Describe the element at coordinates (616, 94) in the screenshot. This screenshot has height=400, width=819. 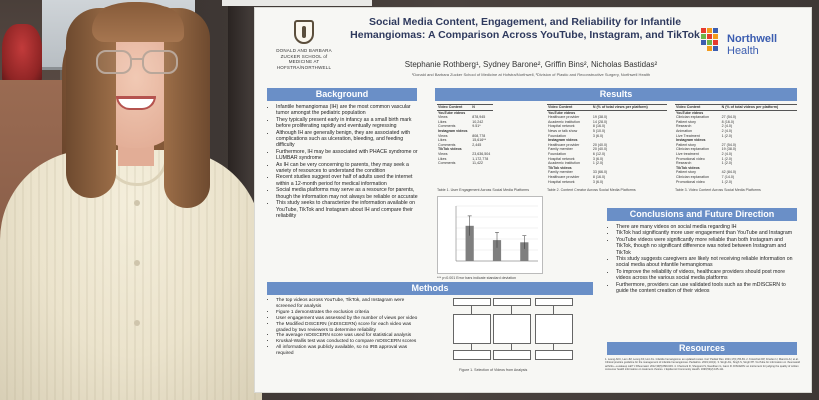
I see `results-heading: Results` at that location.